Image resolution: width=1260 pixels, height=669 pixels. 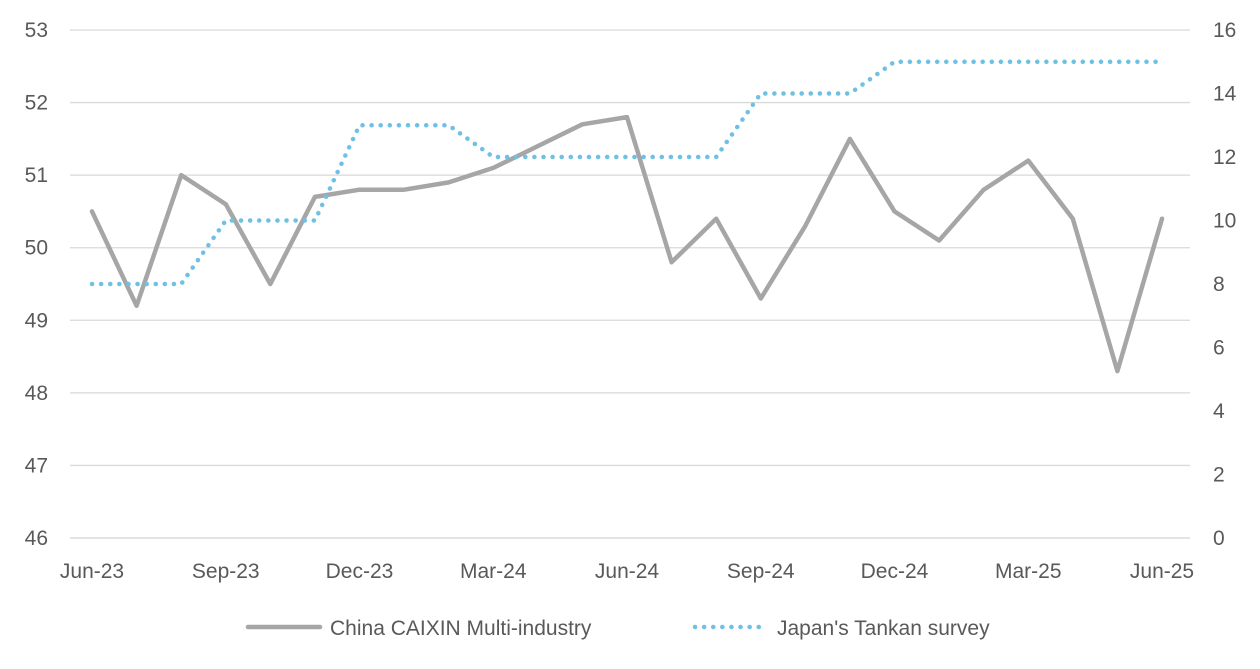 What do you see at coordinates (360, 571) in the screenshot?
I see `x-tick-label: Dec-23` at bounding box center [360, 571].